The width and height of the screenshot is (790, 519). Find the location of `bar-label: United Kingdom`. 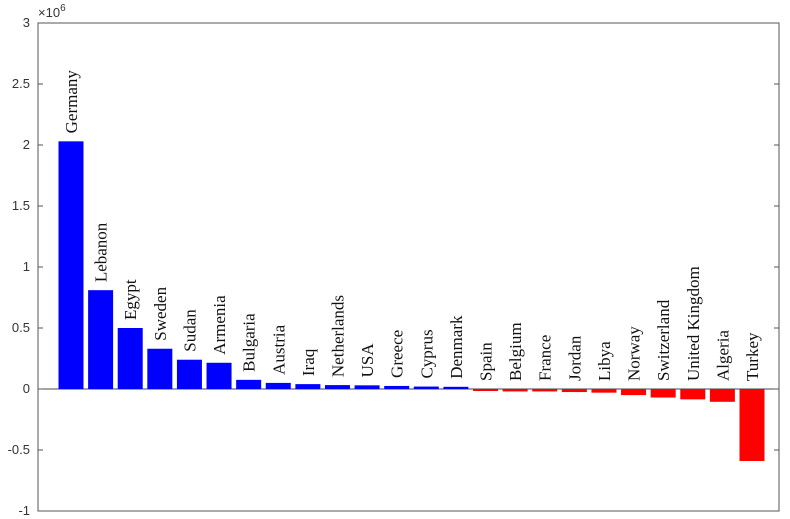

bar-label: United Kingdom is located at coordinates (693, 323).